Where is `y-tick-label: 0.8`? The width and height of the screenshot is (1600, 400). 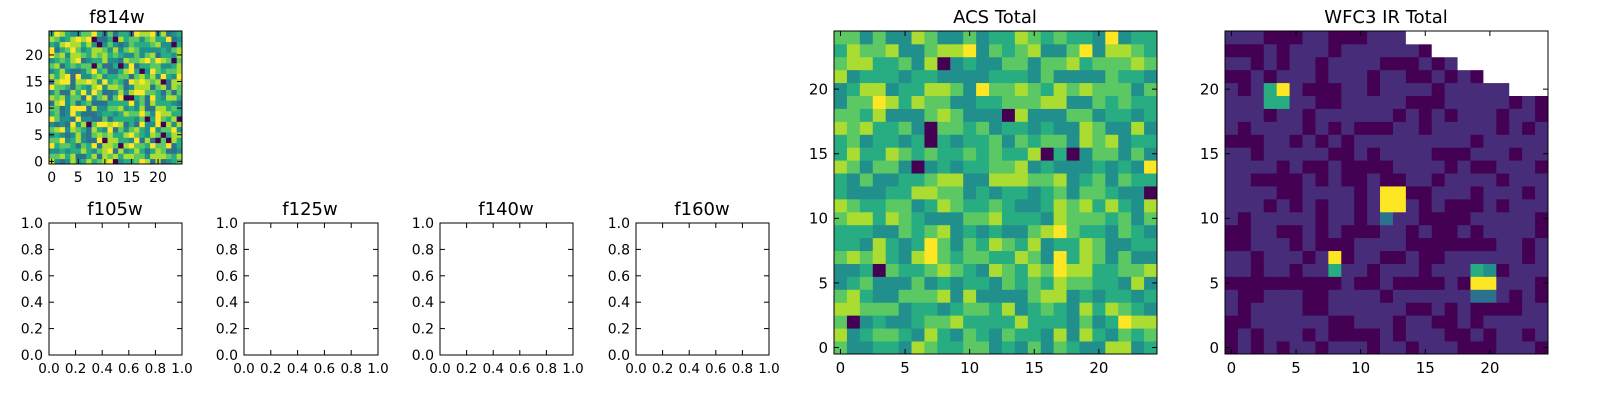
y-tick-label: 0.8 is located at coordinates (619, 250).